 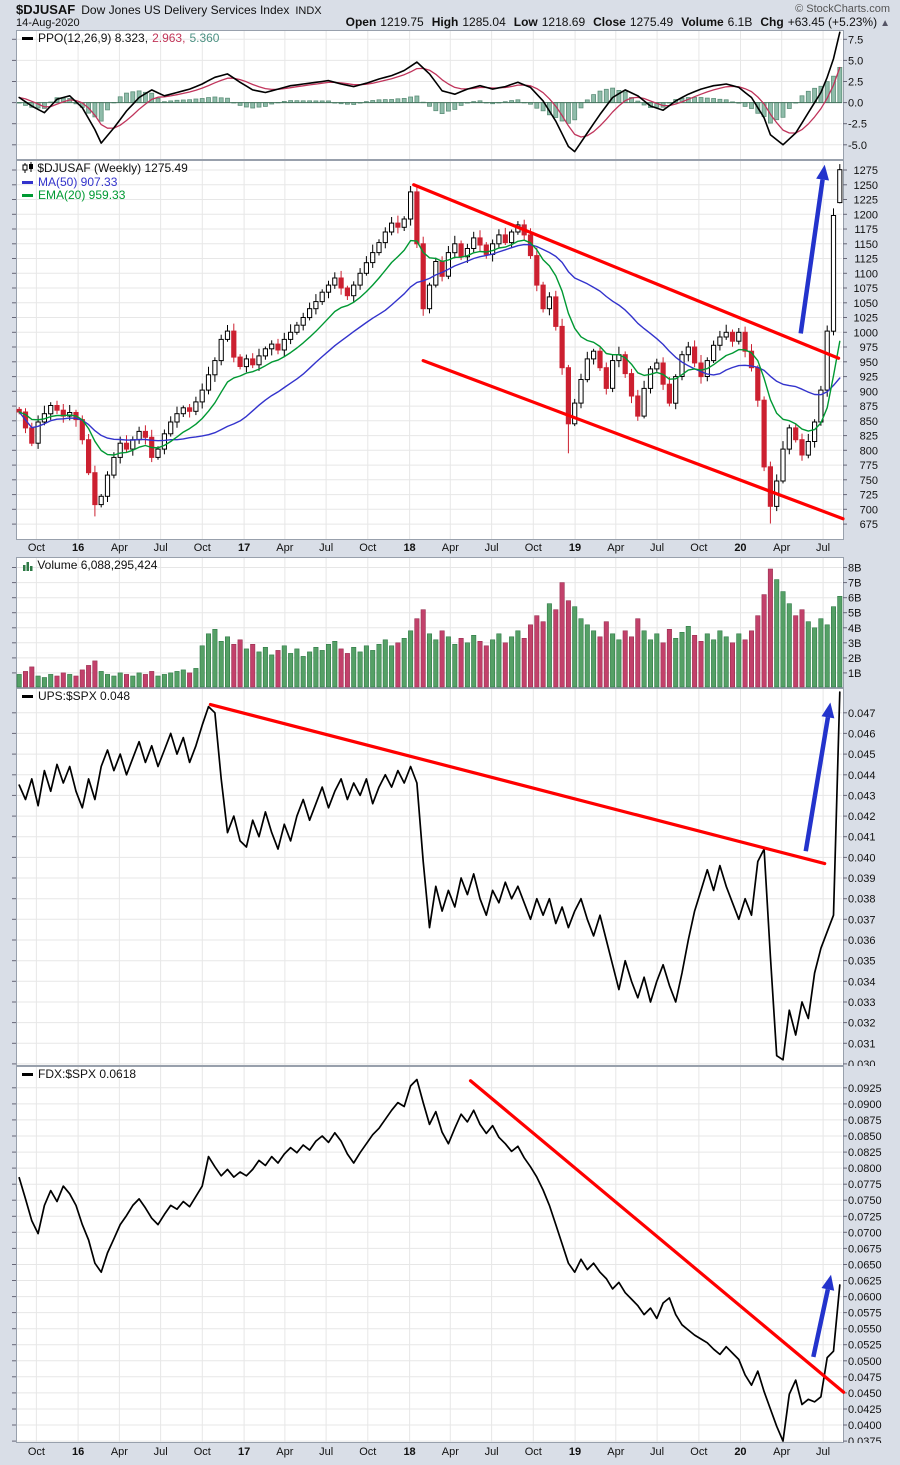 What do you see at coordinates (866, 319) in the screenshot?
I see `svg-text: 1025` at bounding box center [866, 319].